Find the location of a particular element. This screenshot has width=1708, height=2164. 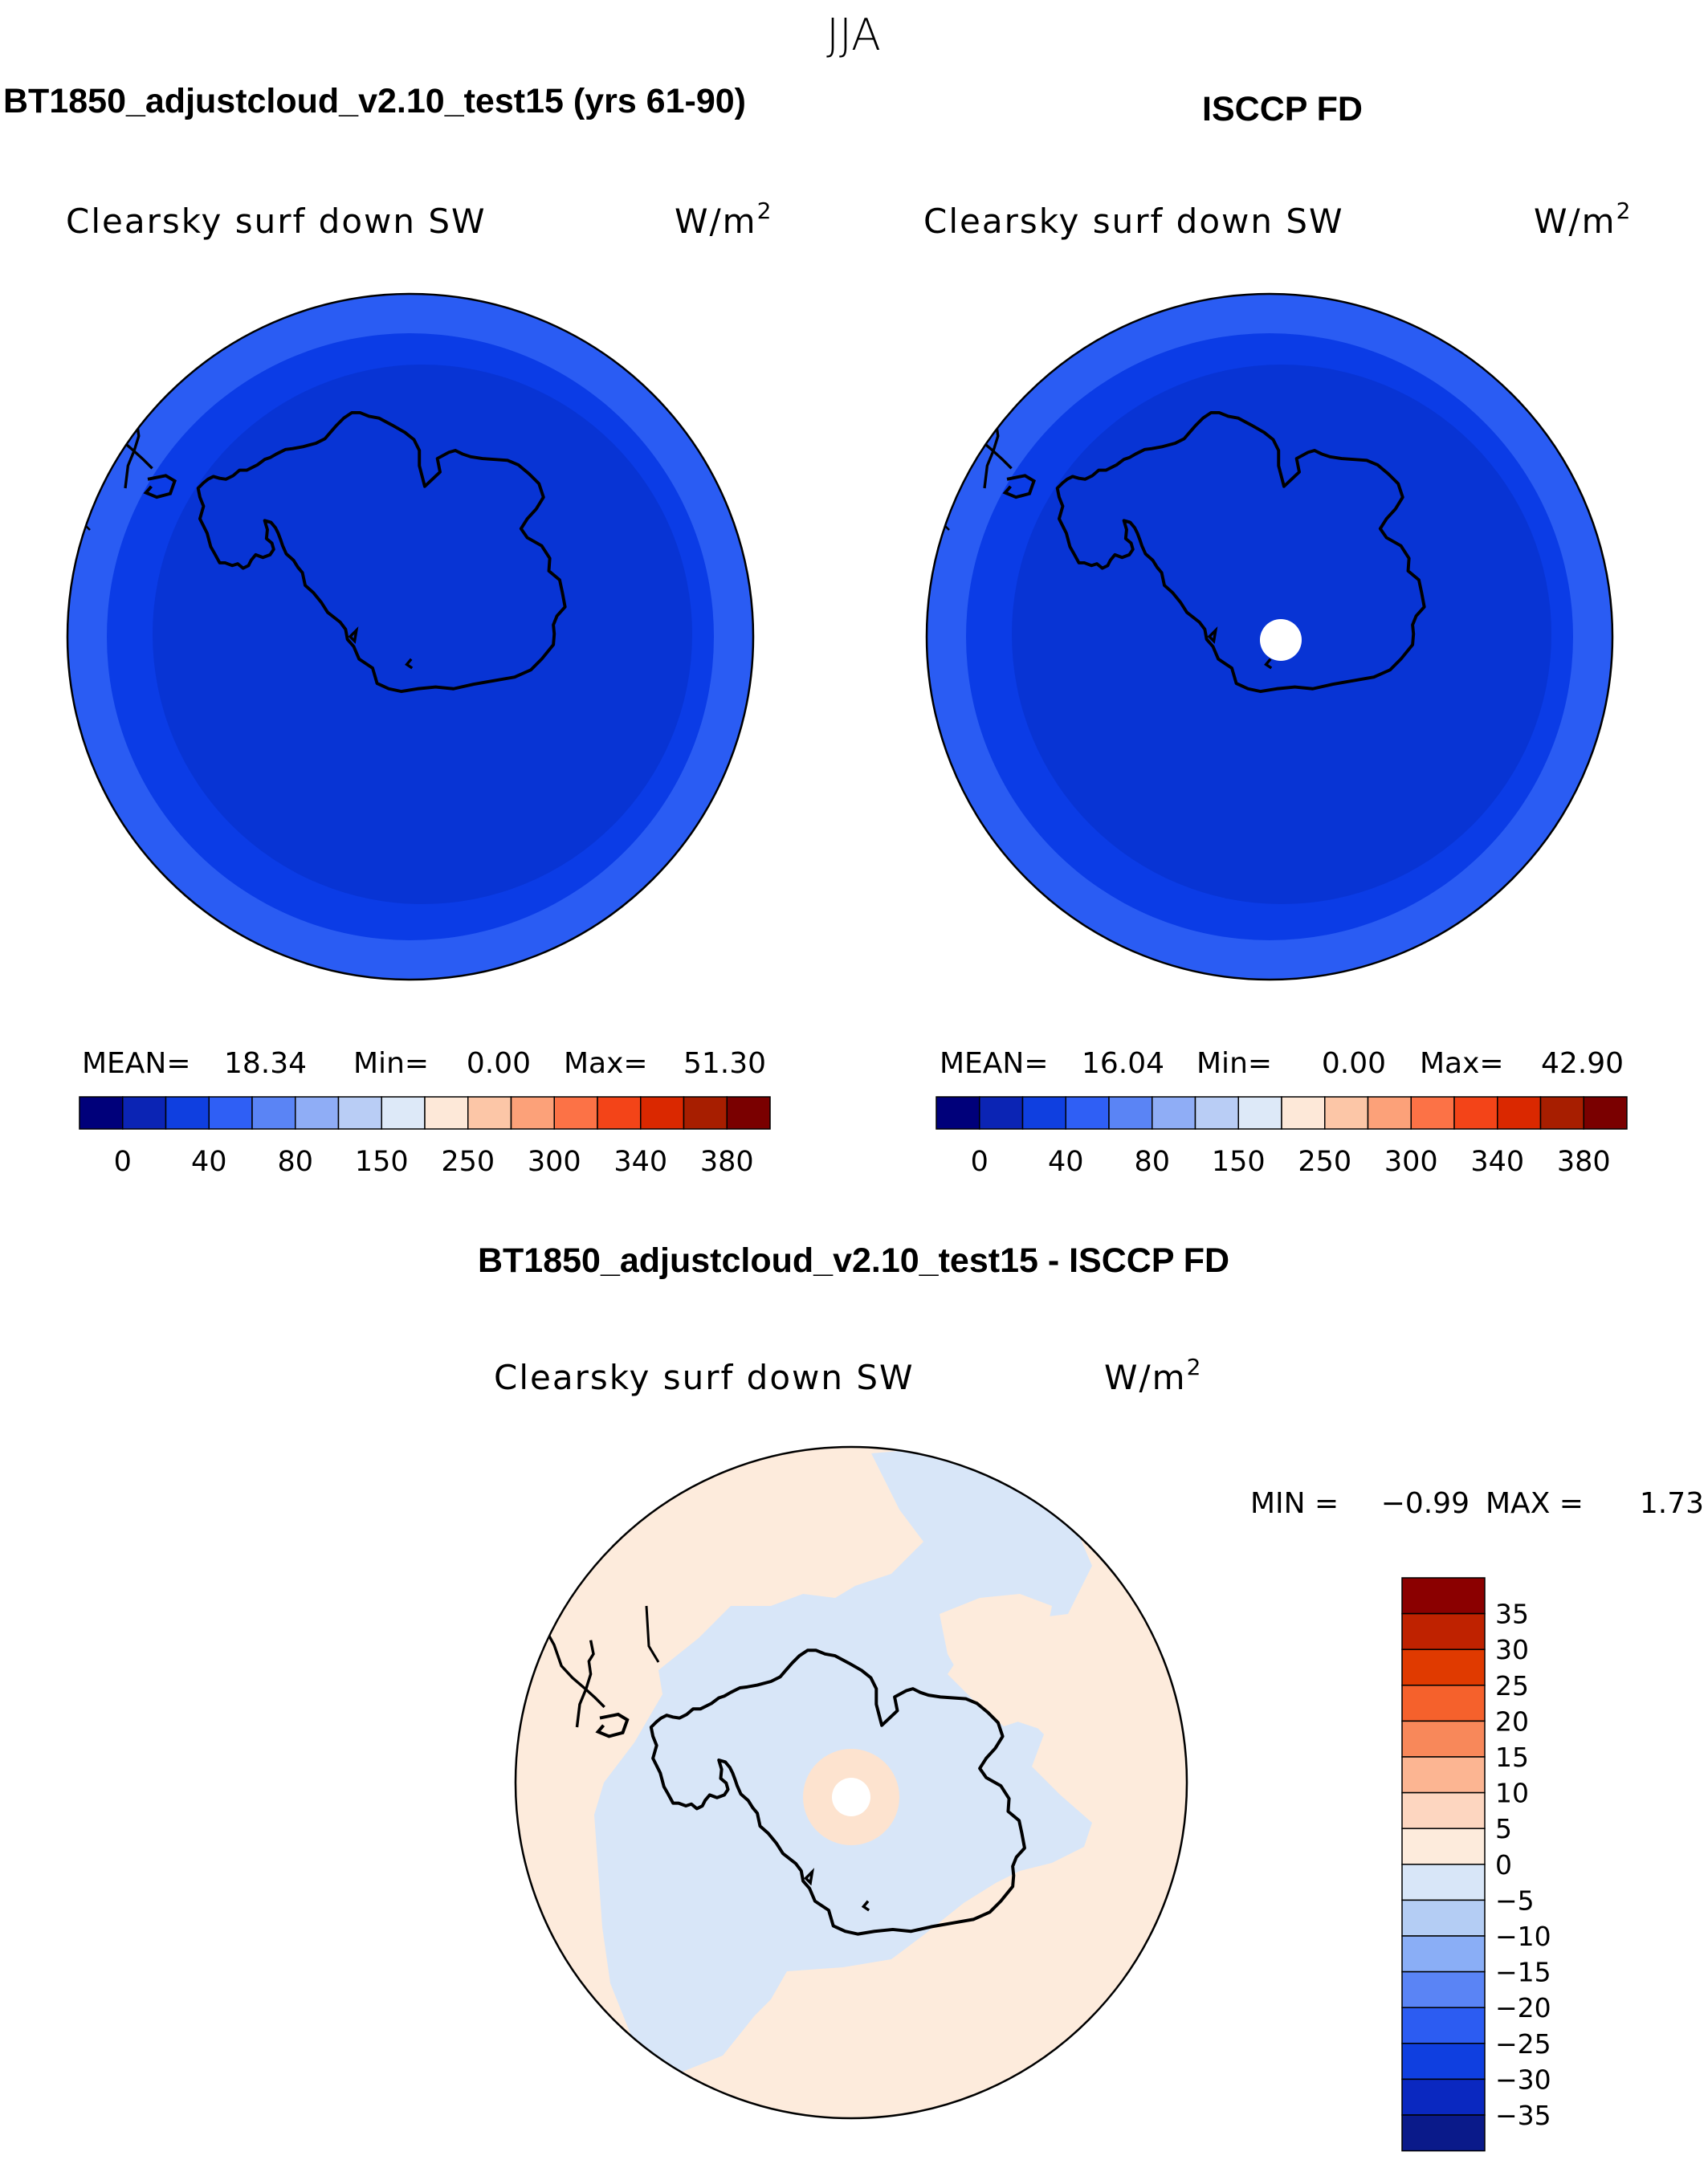

stats-line: MEAN= 16.04 Min= 0.00 Max= 42.90 is located at coordinates (1282, 1064).